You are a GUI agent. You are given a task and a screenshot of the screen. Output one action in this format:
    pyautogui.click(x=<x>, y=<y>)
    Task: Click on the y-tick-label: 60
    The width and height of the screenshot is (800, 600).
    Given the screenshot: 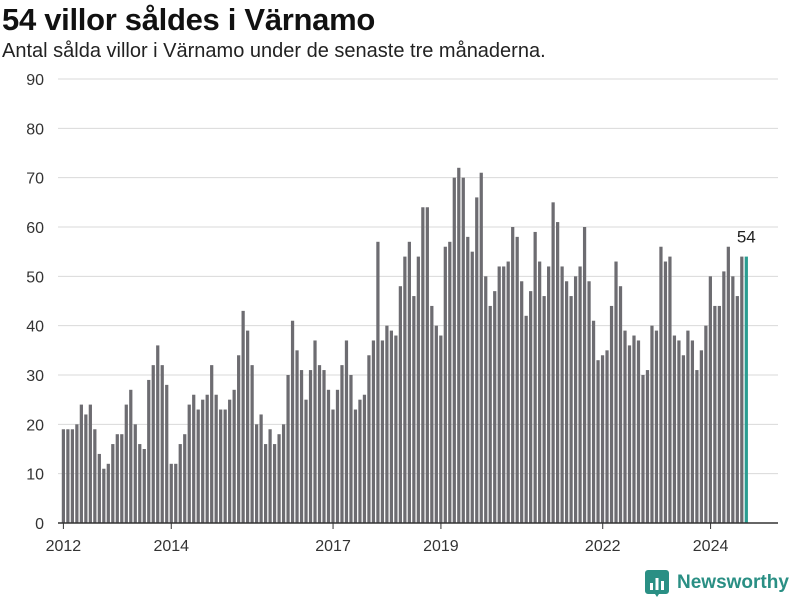 What is the action you would take?
    pyautogui.click(x=35, y=228)
    